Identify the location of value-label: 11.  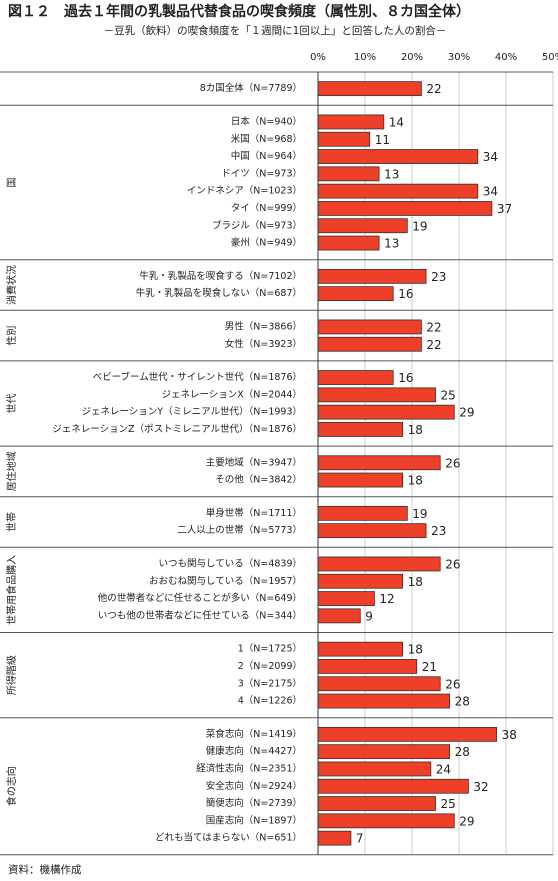
(382, 140).